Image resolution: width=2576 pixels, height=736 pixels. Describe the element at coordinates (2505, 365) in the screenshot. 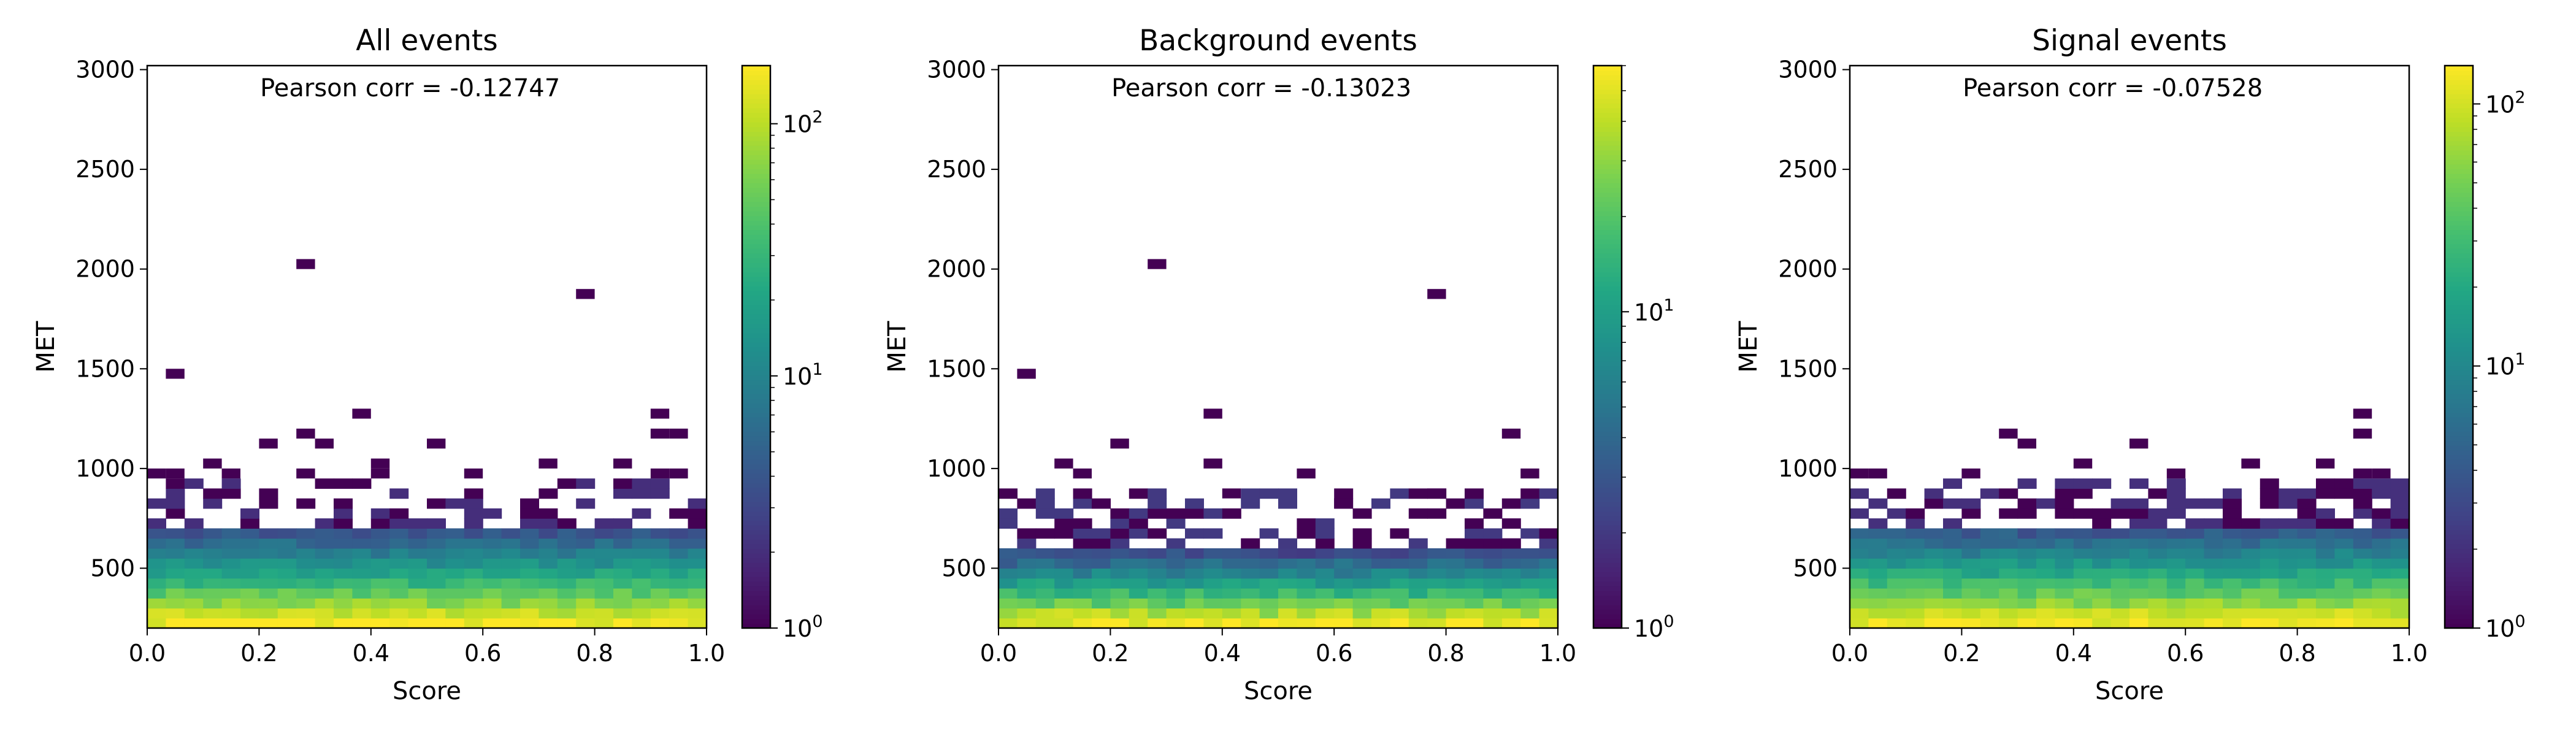

I see `colorbar-tick-label: 101` at that location.